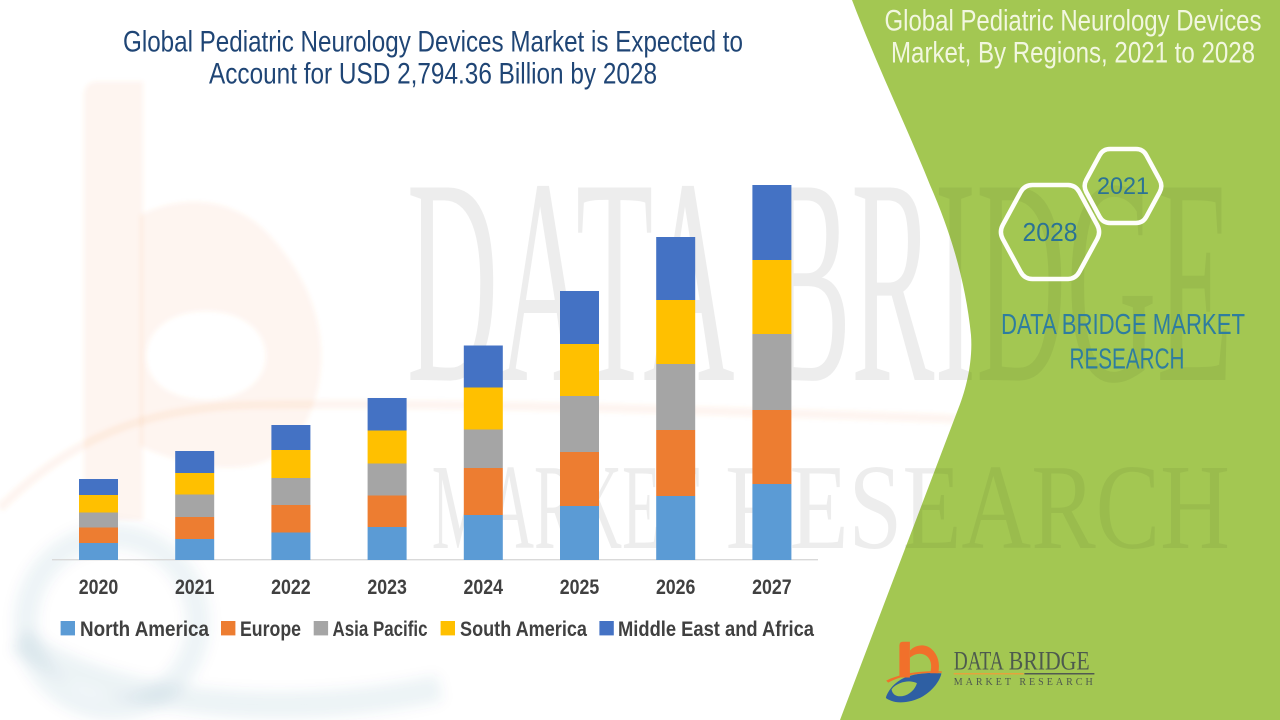  I want to click on svg-text: Middle East and Africa, so click(716, 629).